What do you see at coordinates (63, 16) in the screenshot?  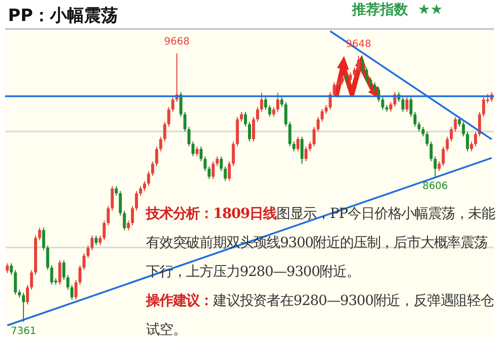 I see `chart-title: PP：小幅震荡` at bounding box center [63, 16].